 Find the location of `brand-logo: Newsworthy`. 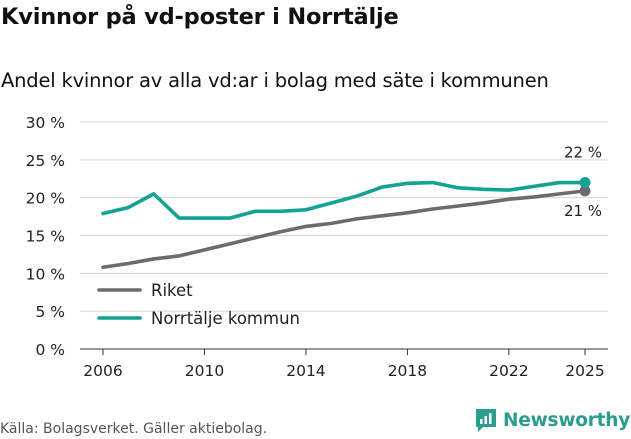

brand-logo: Newsworthy is located at coordinates (552, 420).